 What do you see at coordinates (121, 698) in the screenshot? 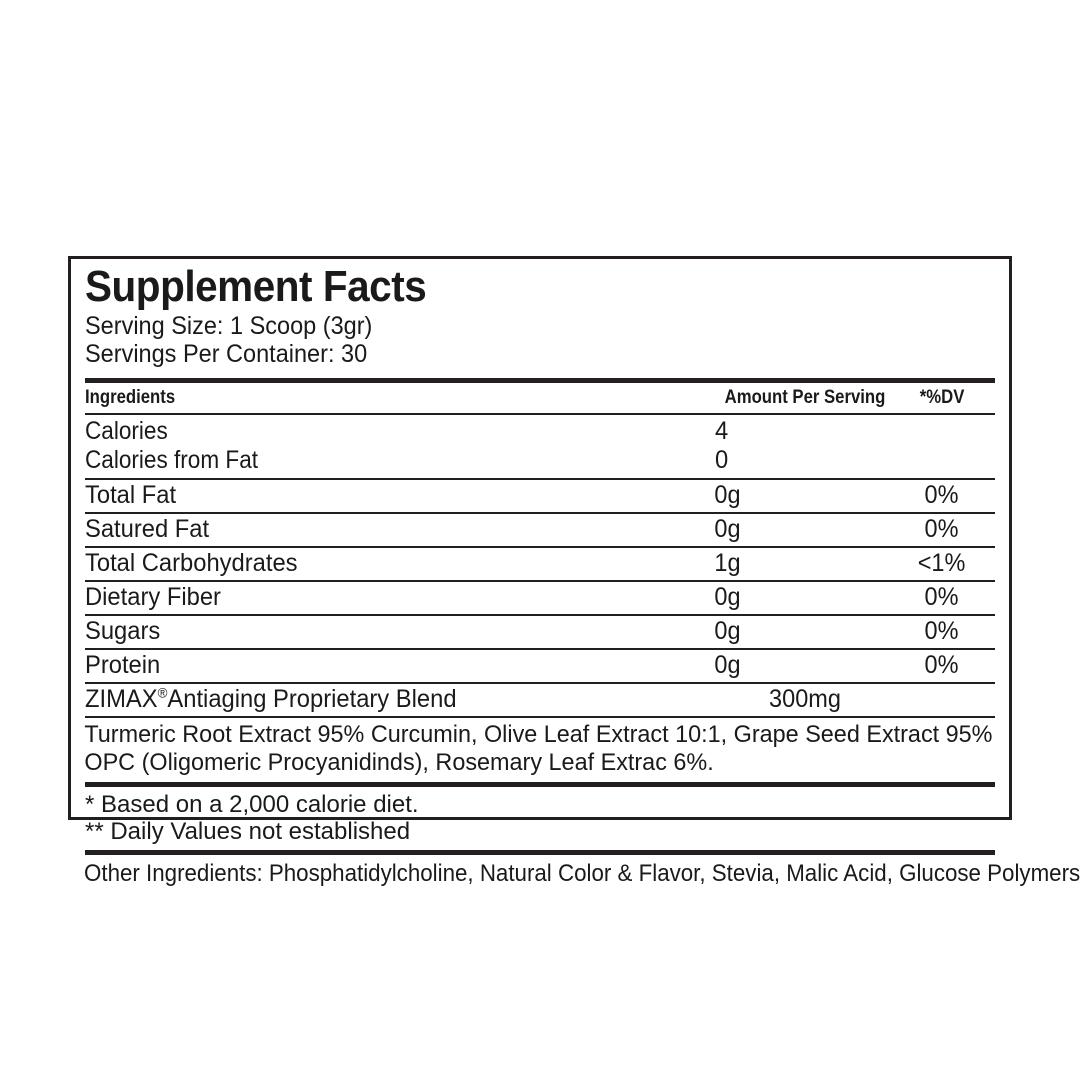
I see `blend-name-prefix: ZIMAX` at bounding box center [121, 698].